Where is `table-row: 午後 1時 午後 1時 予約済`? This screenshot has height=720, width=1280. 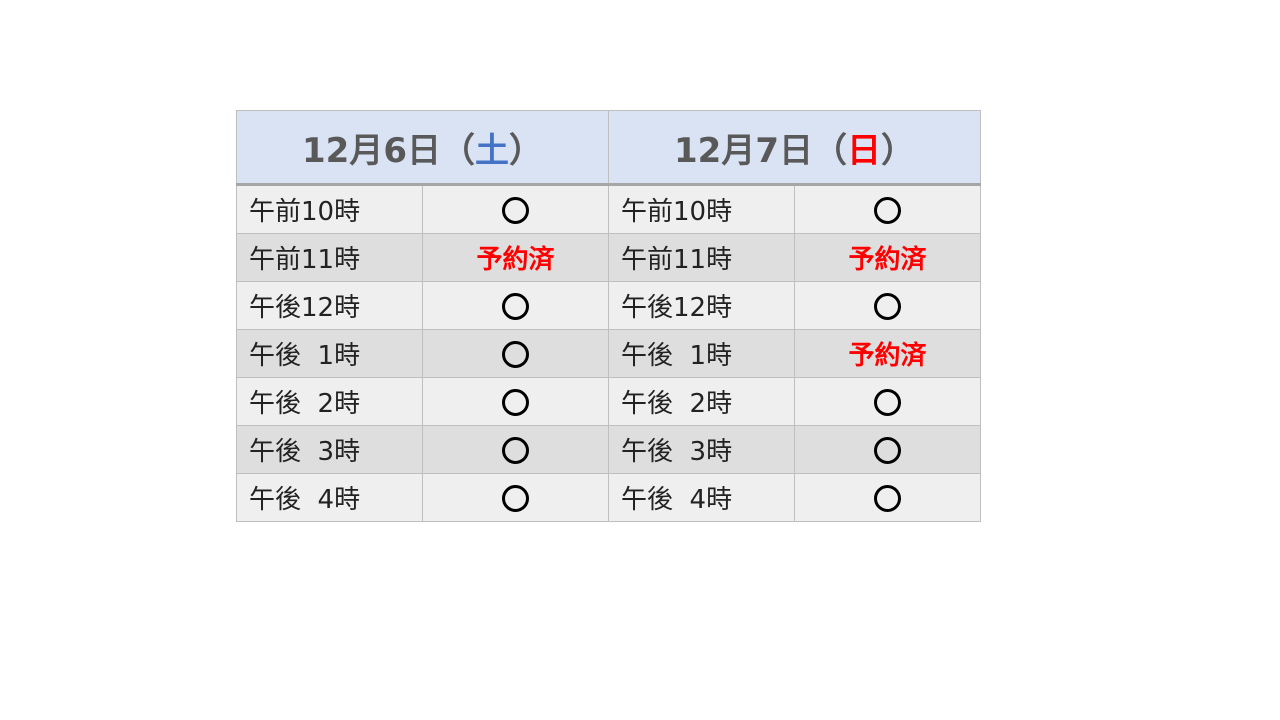
table-row: 午後 1時 午後 1時 予約済 is located at coordinates (608, 353).